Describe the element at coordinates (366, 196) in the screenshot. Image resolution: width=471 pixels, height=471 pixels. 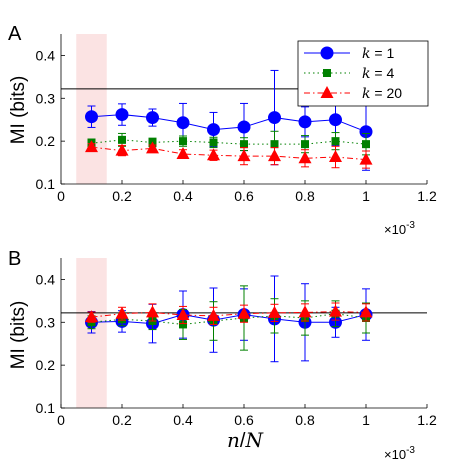
I see `x-tick-label-a-5: 1` at that location.